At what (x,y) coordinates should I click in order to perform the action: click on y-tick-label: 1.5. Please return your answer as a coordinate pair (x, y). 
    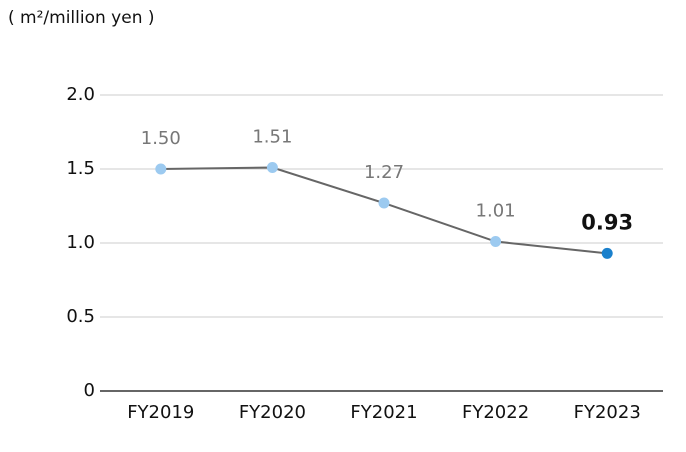
    Looking at the image, I should click on (80, 168).